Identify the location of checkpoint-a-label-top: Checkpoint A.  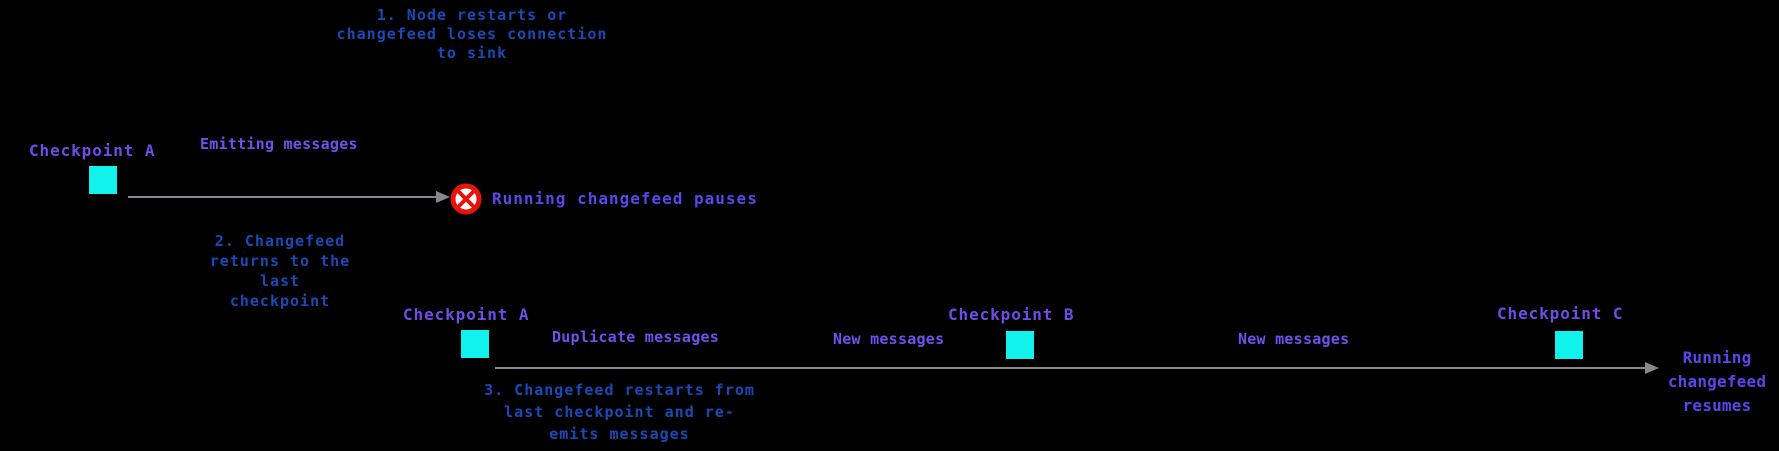
(92, 150).